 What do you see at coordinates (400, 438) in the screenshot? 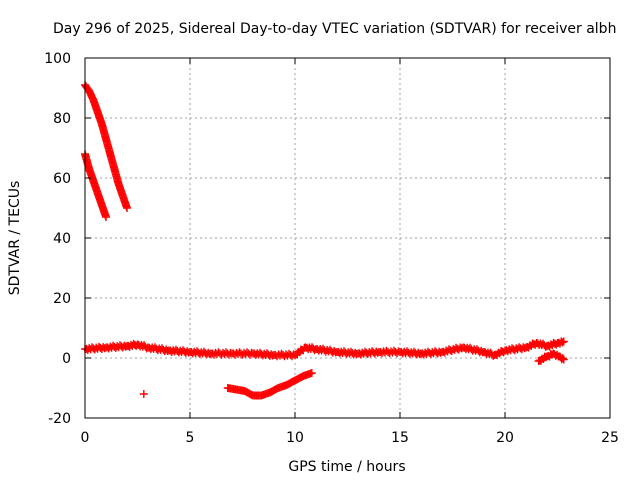
I see `x-tick-label: 15` at bounding box center [400, 438].